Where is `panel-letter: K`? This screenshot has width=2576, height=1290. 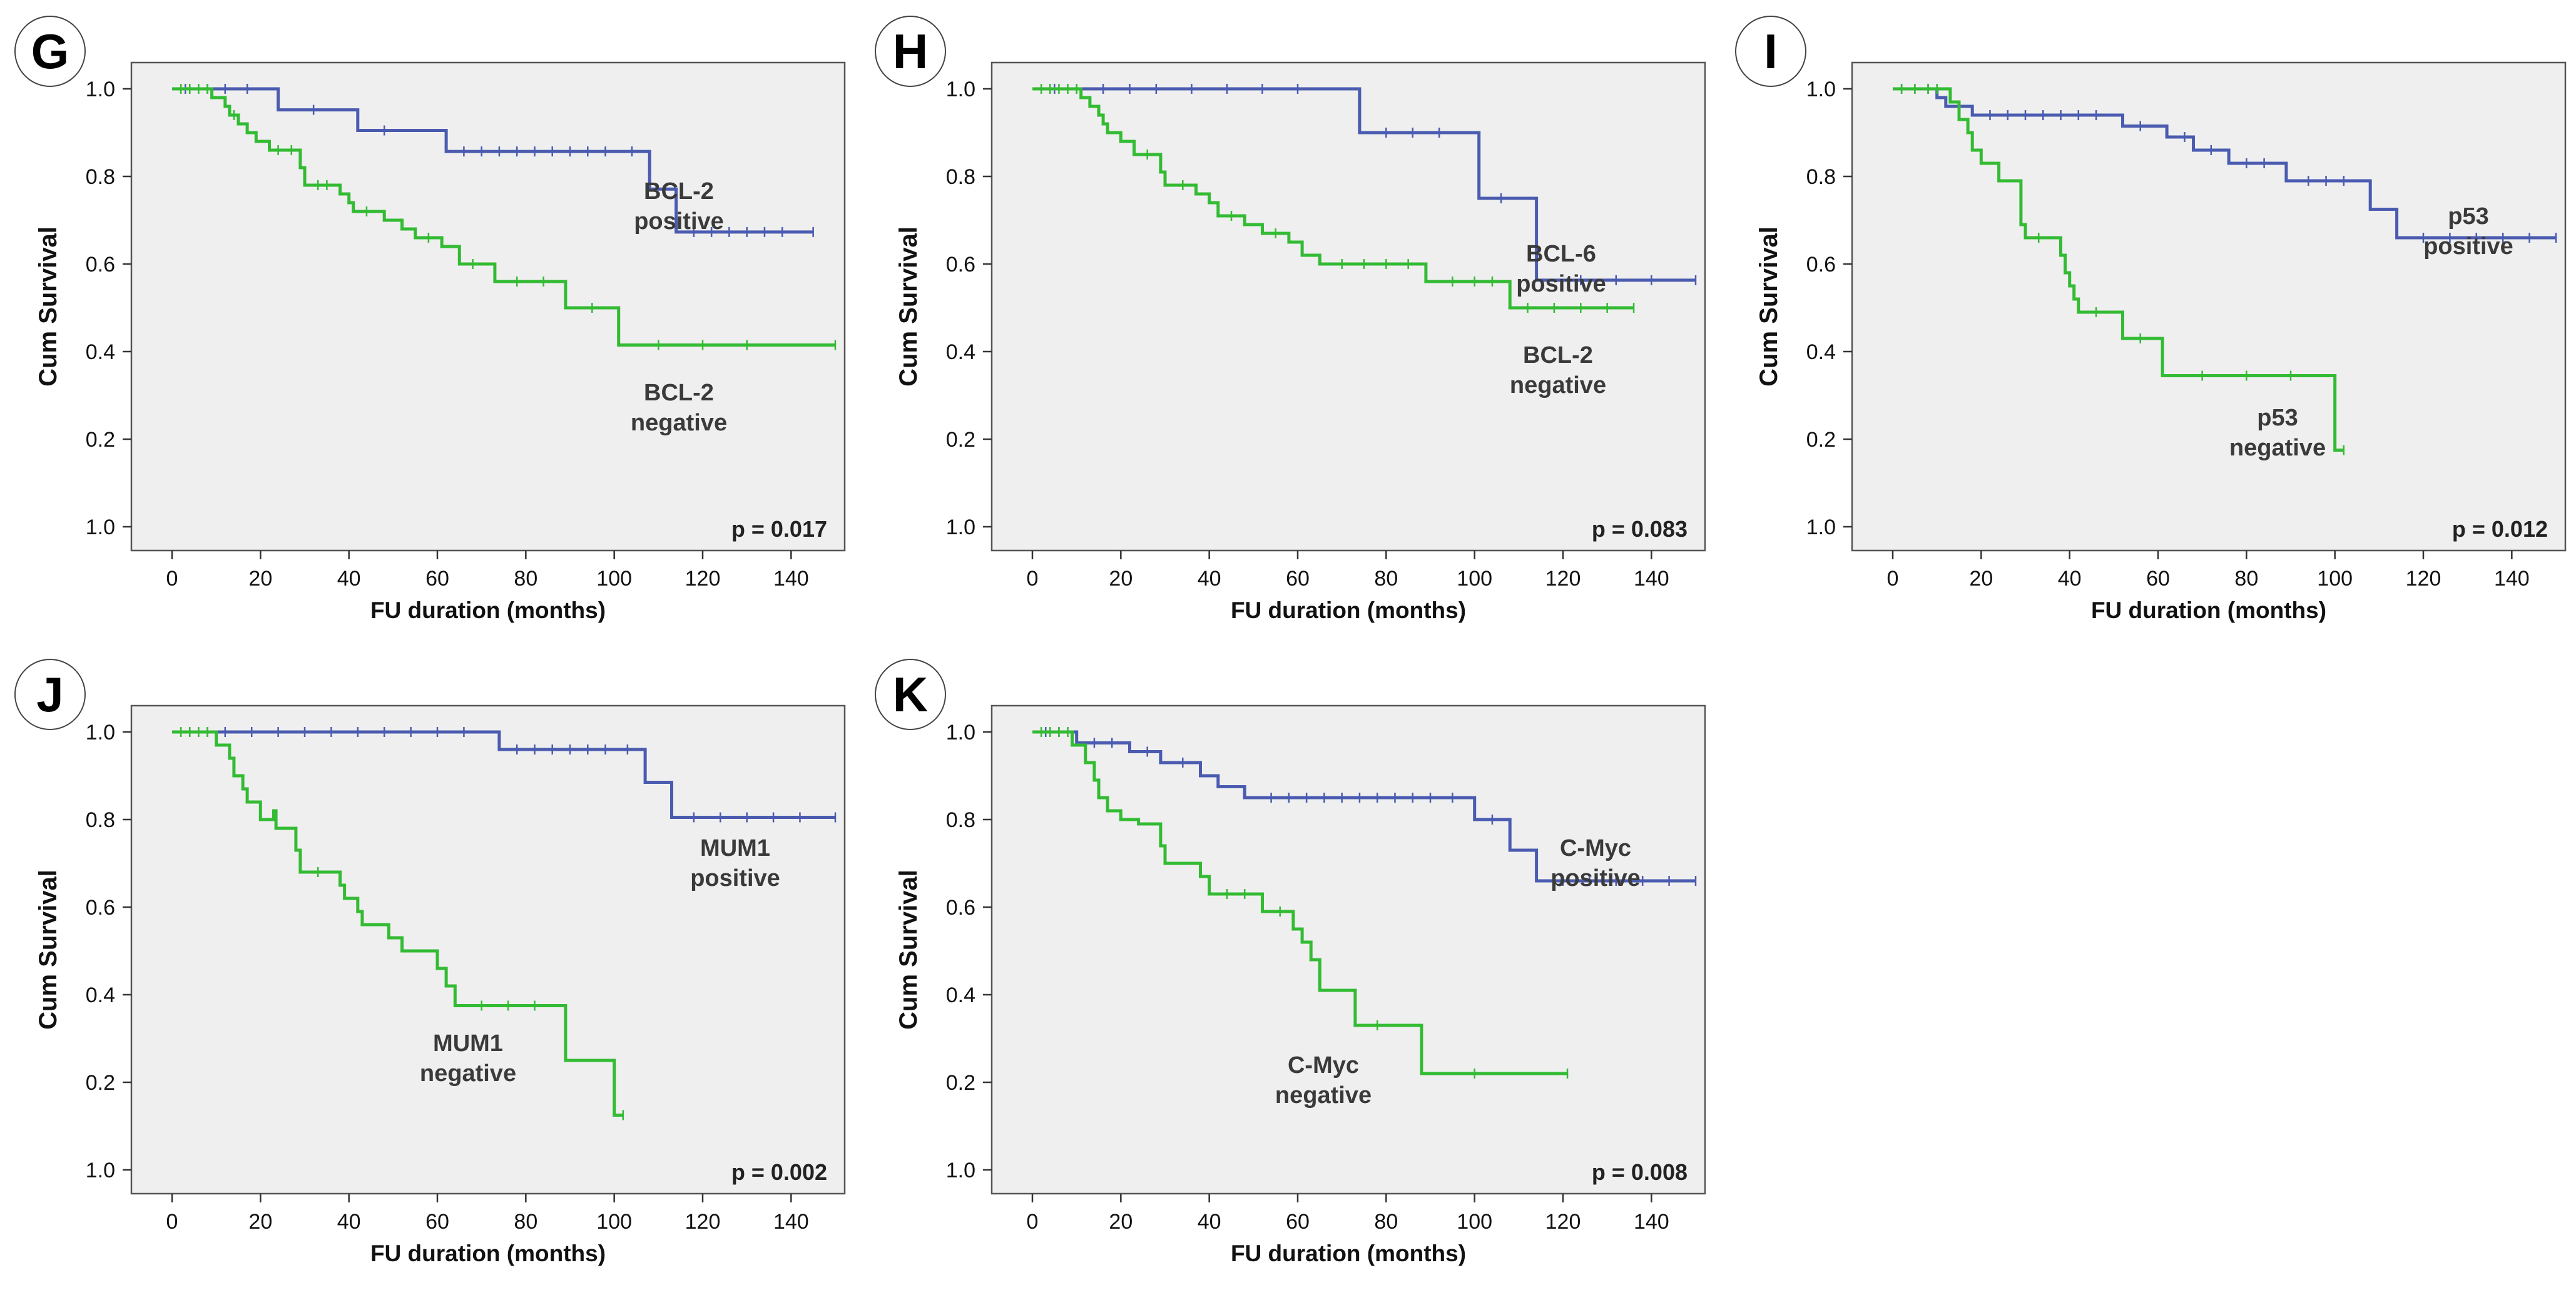
panel-letter: K is located at coordinates (911, 694).